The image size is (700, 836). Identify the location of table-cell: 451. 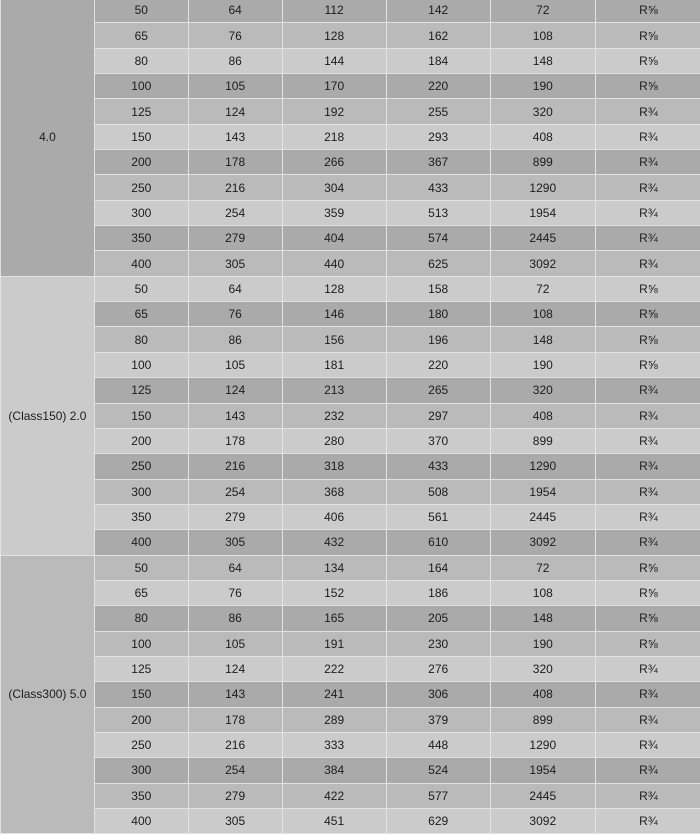
(334, 821).